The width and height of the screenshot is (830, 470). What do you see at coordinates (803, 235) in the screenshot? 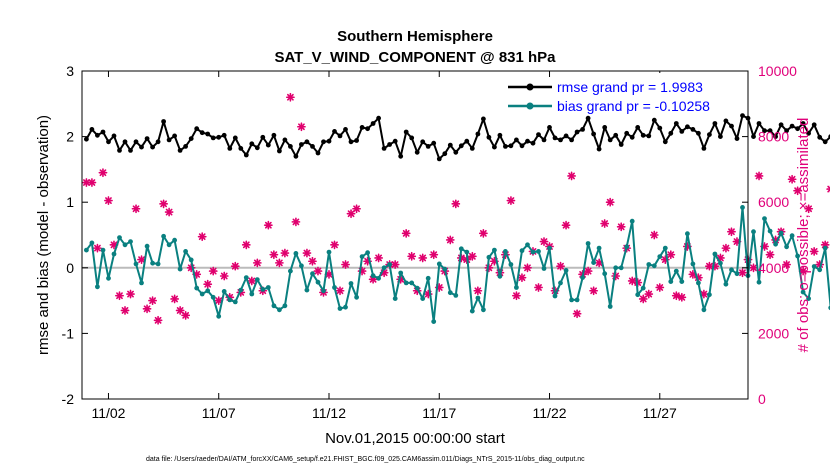
I see `y-axis-right-label: # of obs: o=possible; ×=assimilated` at bounding box center [803, 235].